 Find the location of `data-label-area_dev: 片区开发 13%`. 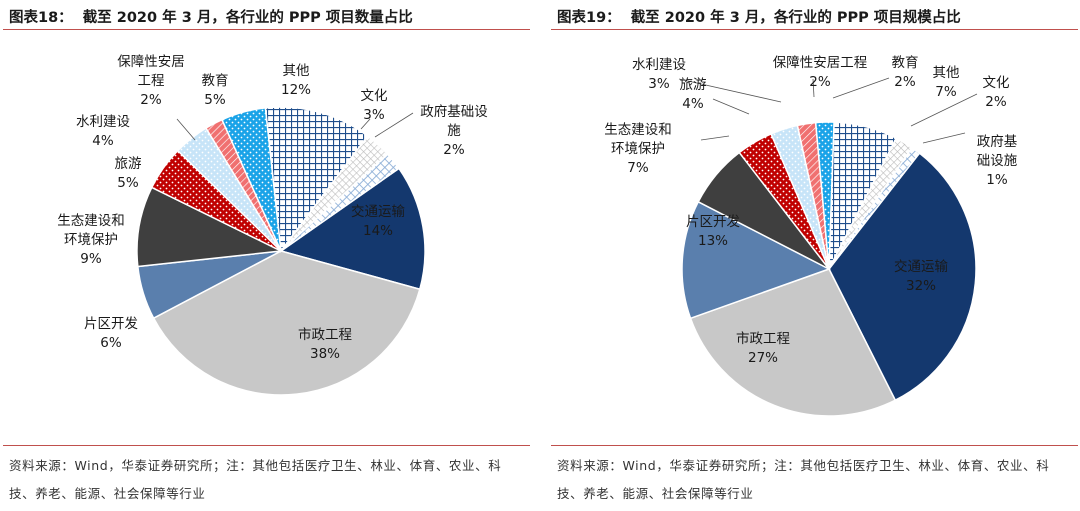

data-label-area_dev: 片区开发 13% is located at coordinates (713, 231).